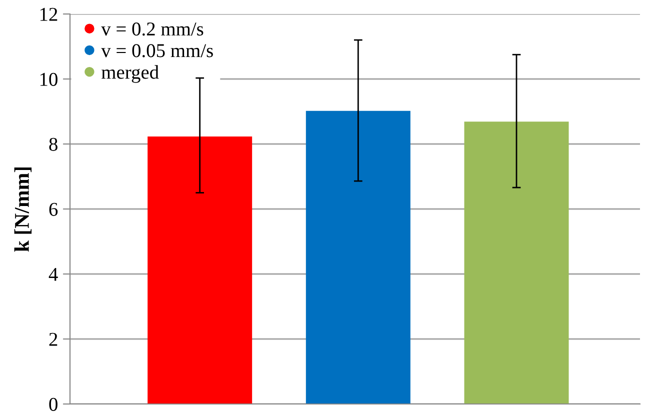 Image resolution: width=646 pixels, height=414 pixels. What do you see at coordinates (23, 209) in the screenshot?
I see `y-axis-title: k [N/mm]` at bounding box center [23, 209].